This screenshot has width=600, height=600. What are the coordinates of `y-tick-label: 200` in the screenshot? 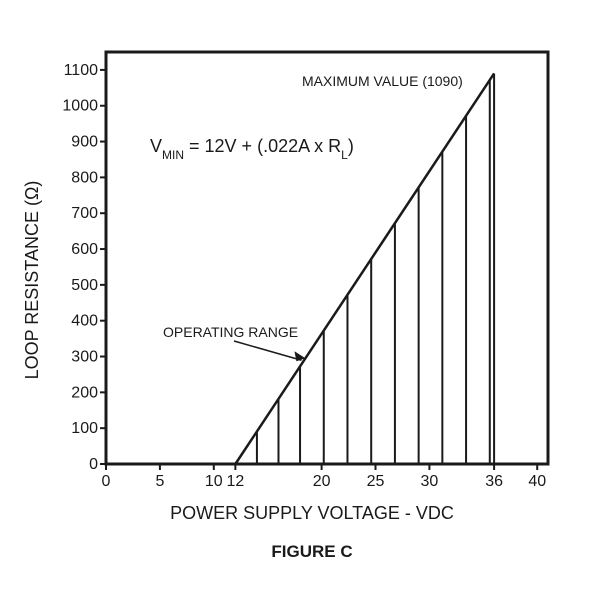 It's located at (84, 392).